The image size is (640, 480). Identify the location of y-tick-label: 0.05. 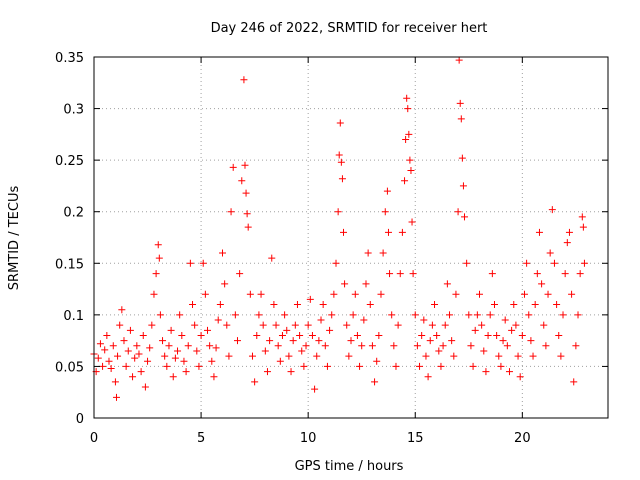
(69, 367).